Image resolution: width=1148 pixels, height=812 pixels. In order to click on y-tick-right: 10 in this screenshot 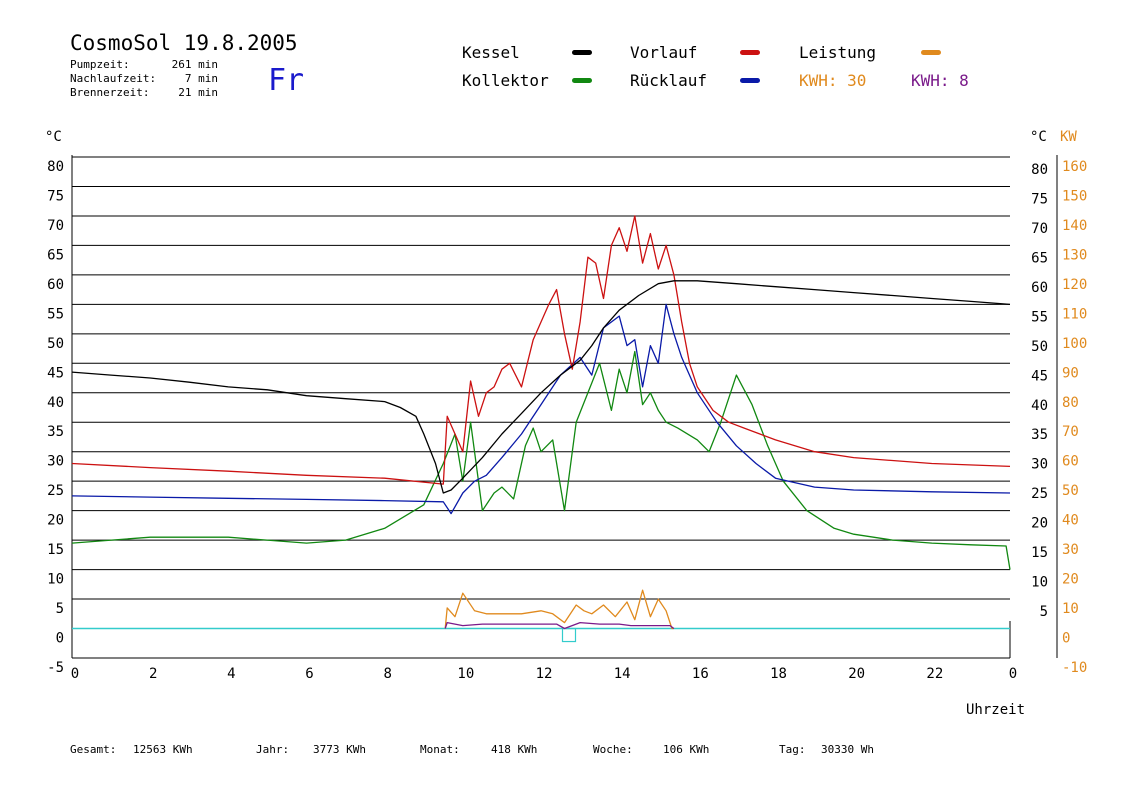, I will do `click(1039, 583)`.